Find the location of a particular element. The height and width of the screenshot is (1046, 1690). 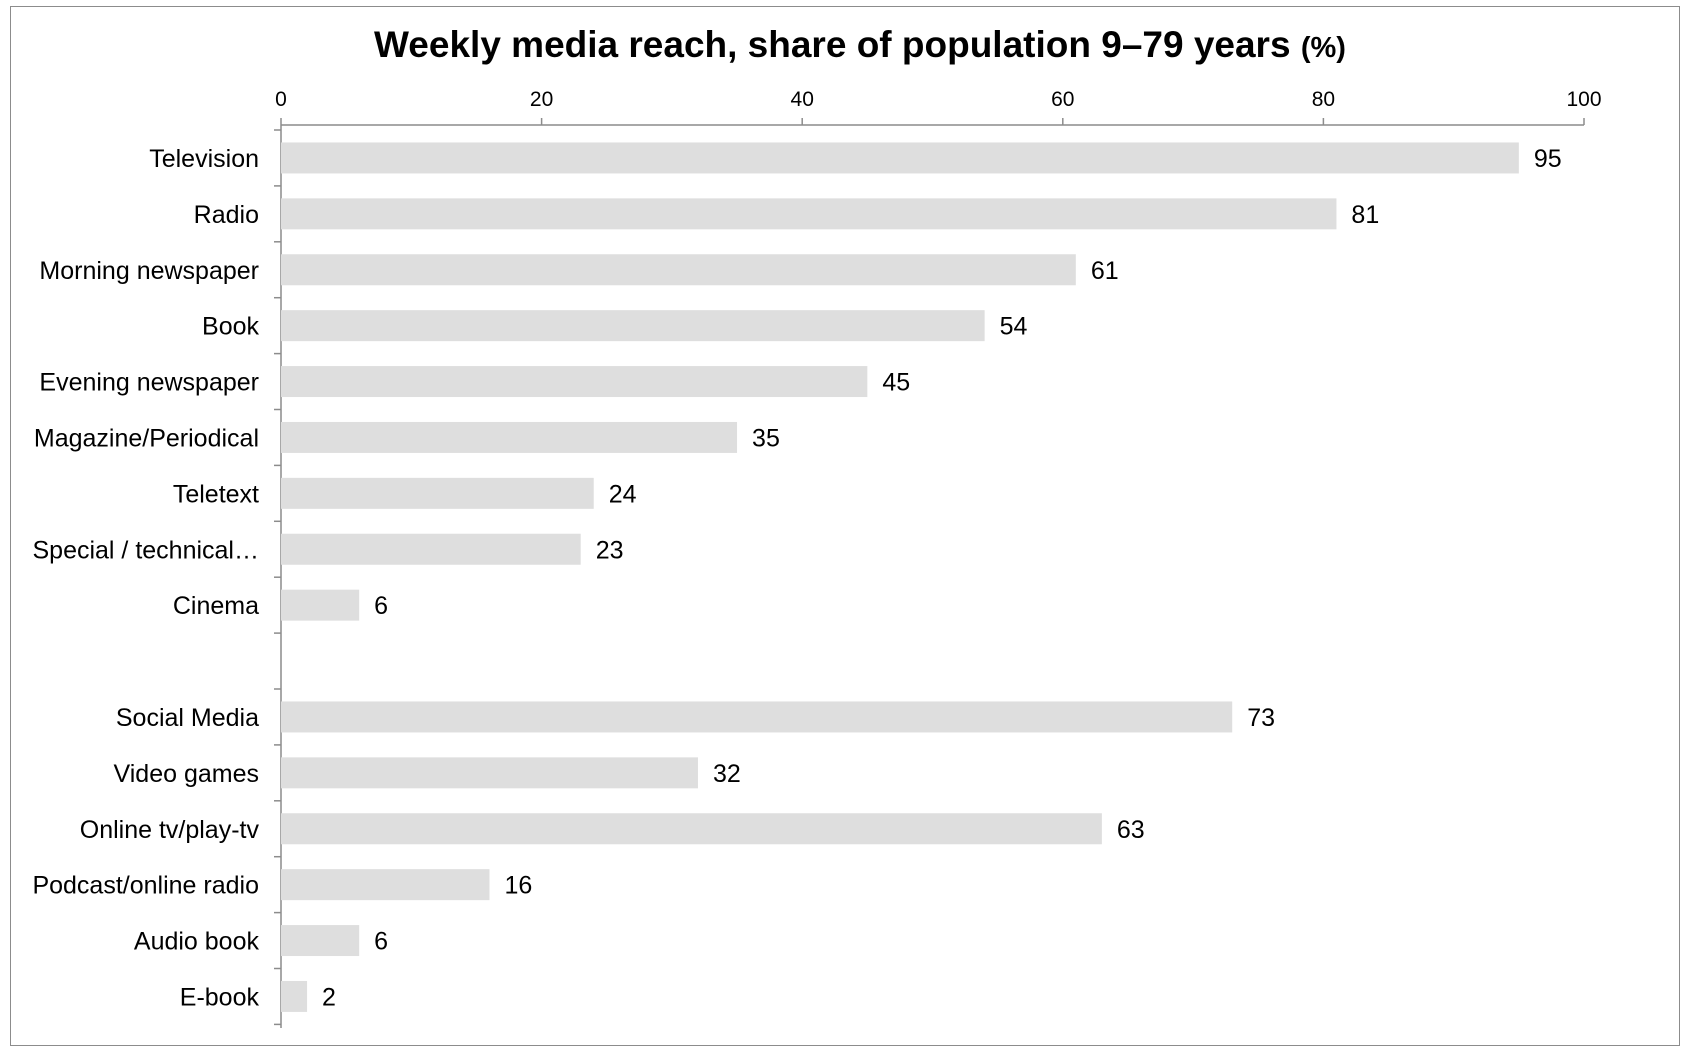

x-tick-label: 20 is located at coordinates (541, 99).